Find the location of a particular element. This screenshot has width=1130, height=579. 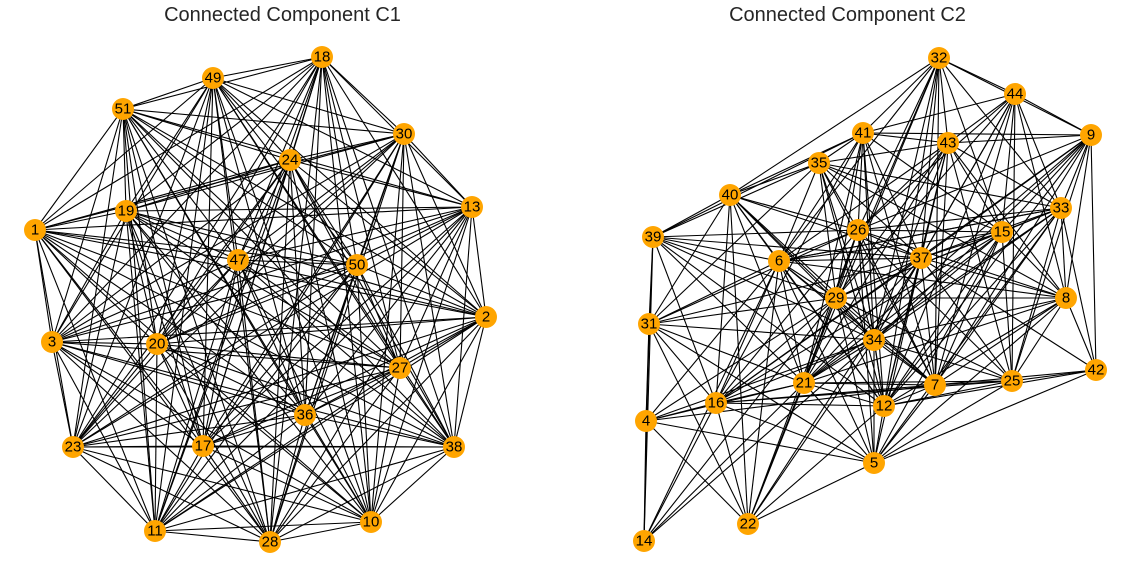

node-label: 50 is located at coordinates (357, 265).